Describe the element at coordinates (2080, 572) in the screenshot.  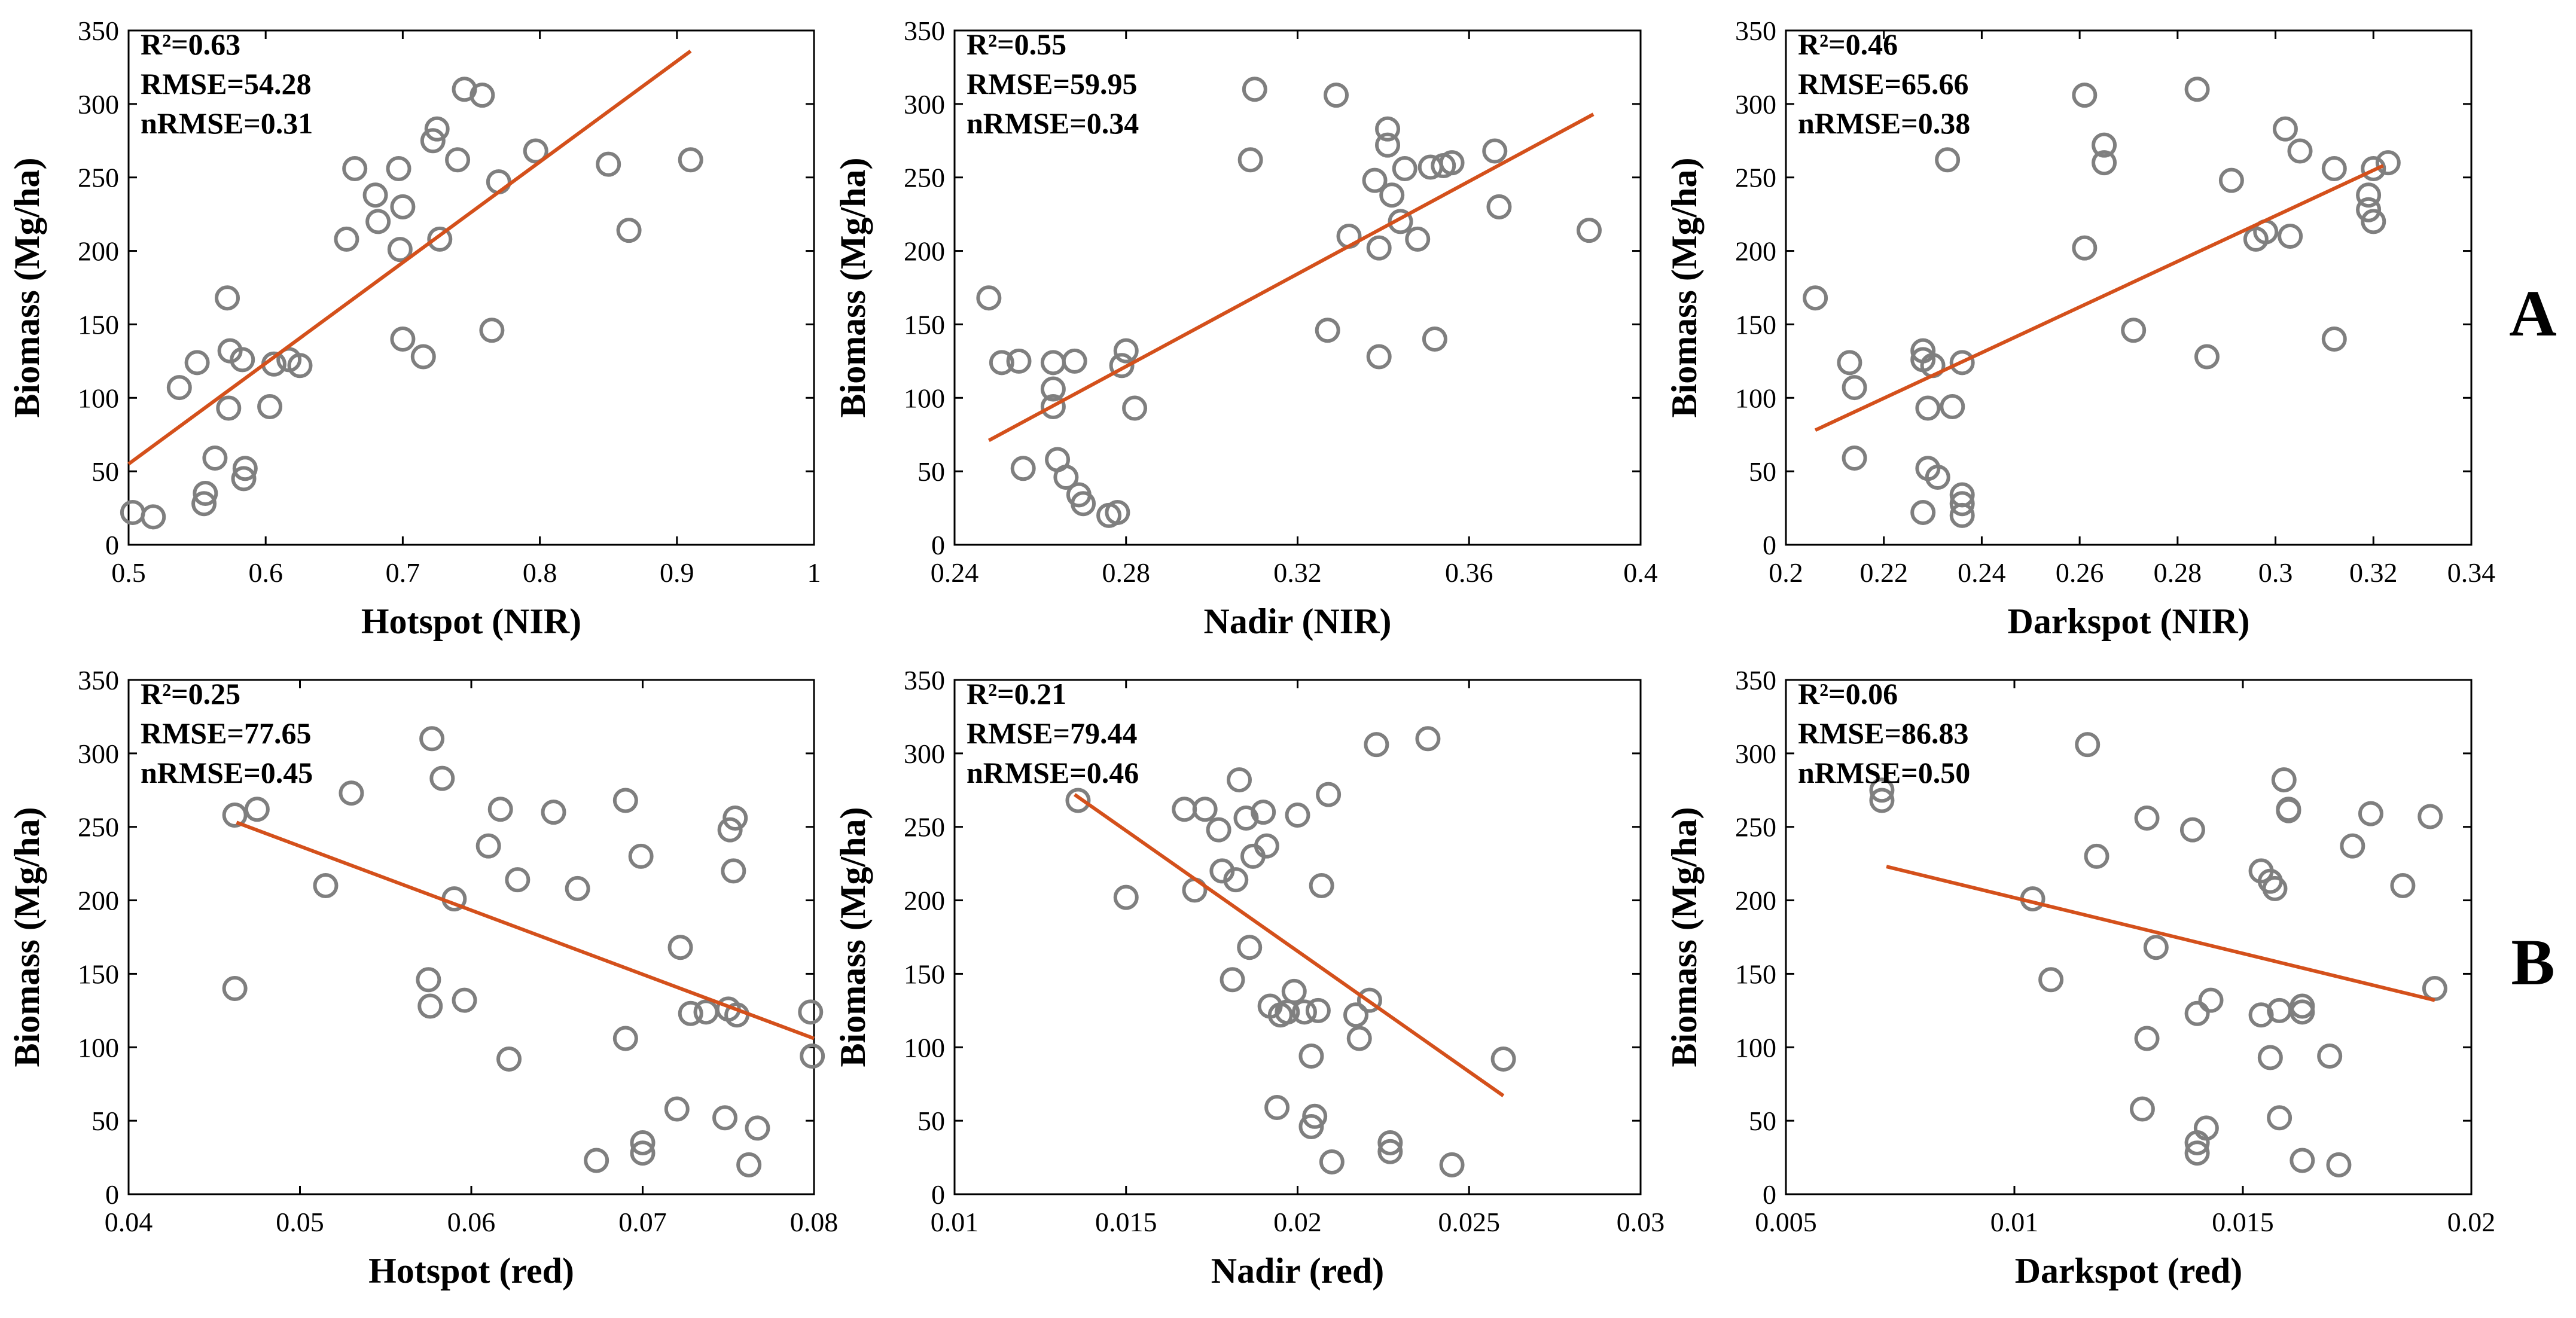
I see `x-tick-label: 0.26` at that location.